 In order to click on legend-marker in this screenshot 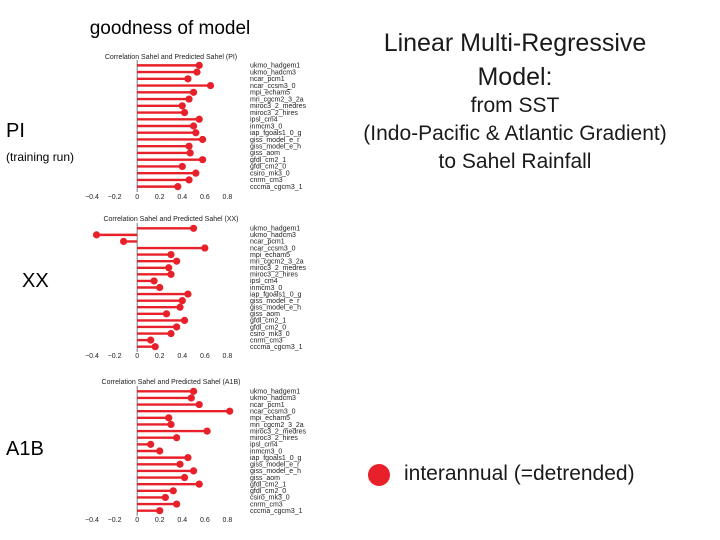, I will do `click(379, 475)`.